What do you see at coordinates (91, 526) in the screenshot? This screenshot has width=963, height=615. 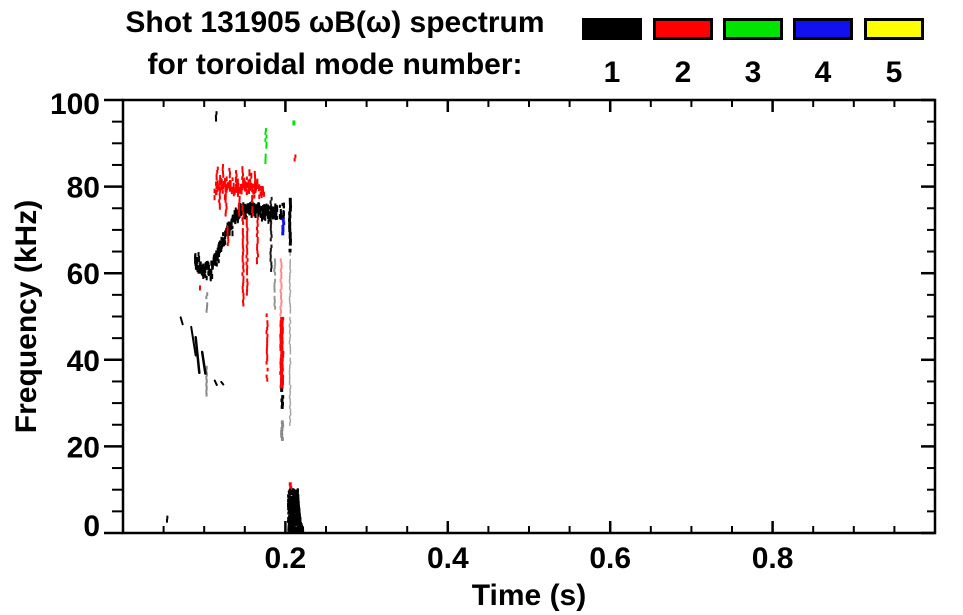 I see `y-tick-label: 0` at bounding box center [91, 526].